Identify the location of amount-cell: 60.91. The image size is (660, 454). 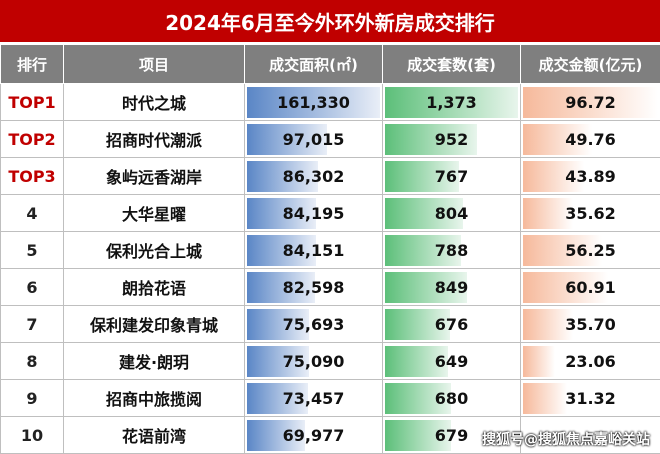
(590, 287).